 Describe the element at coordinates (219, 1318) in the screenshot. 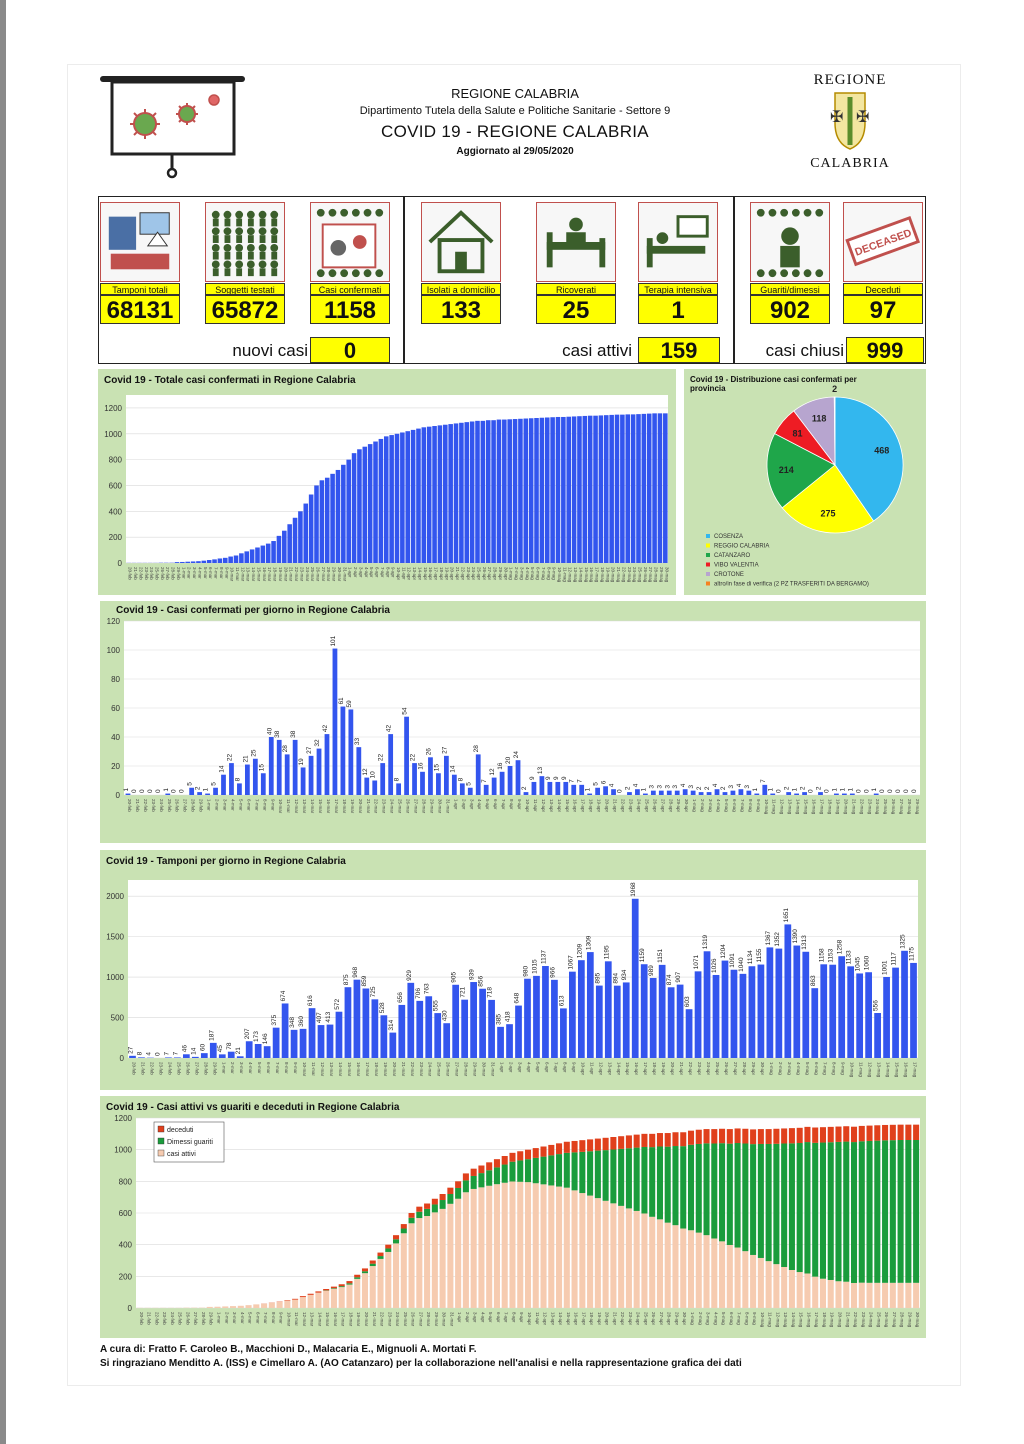

I see `x-tick-label: 1-mar` at that location.